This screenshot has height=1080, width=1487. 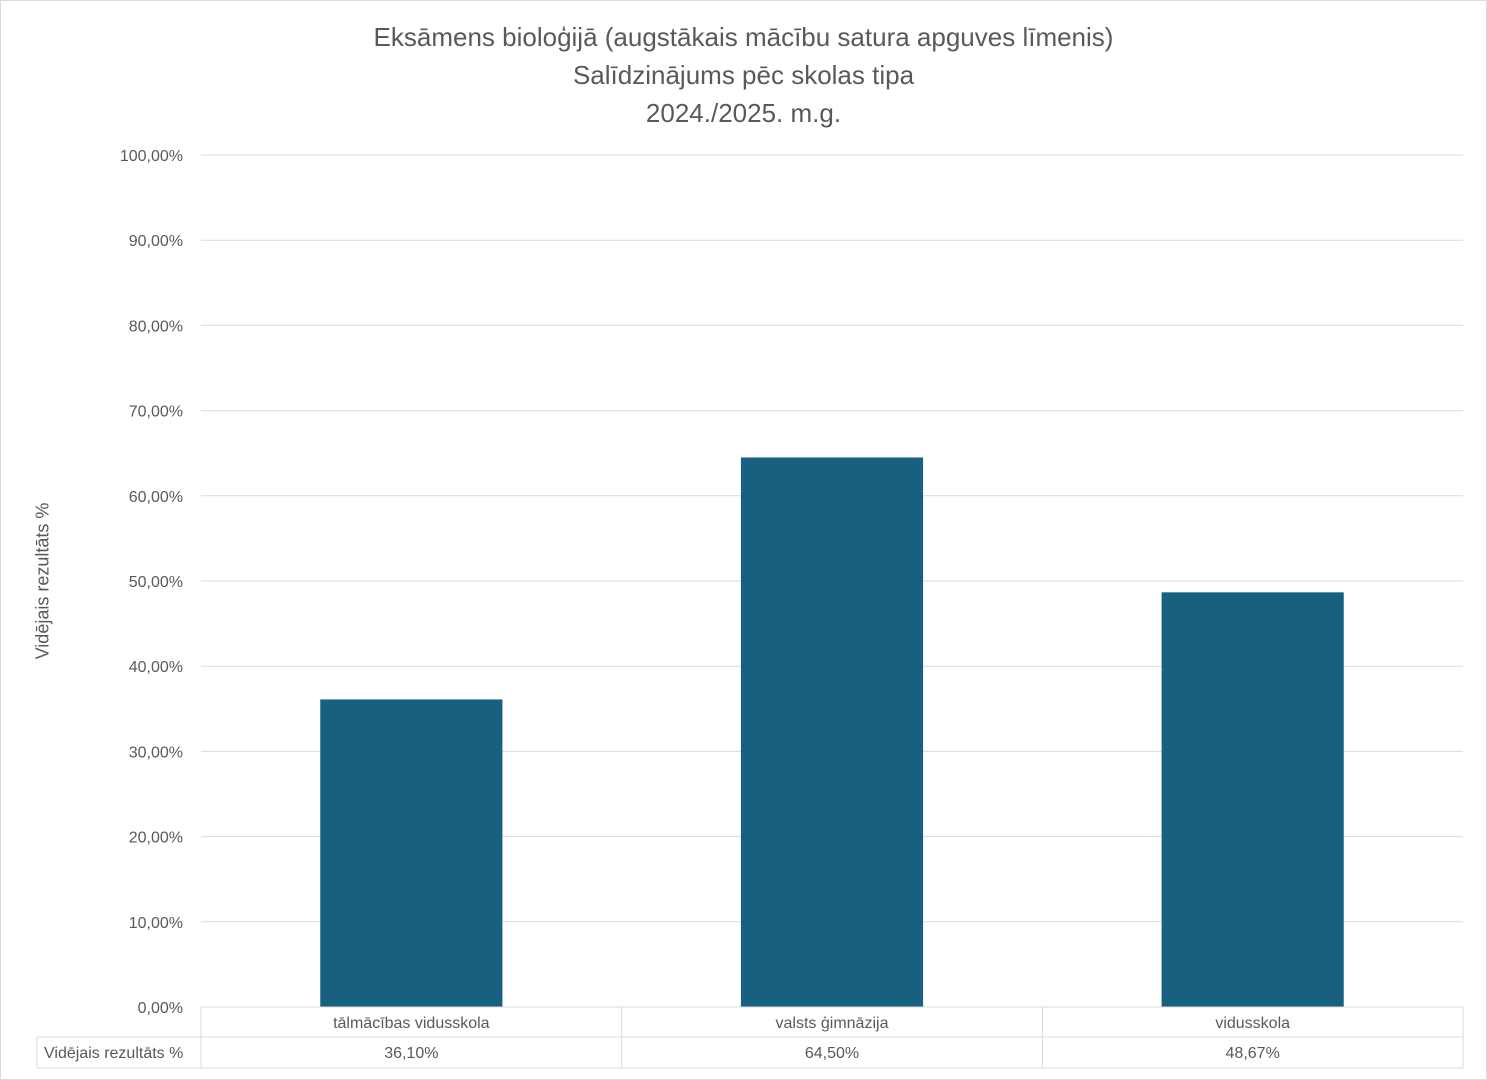 What do you see at coordinates (156, 582) in the screenshot?
I see `y-tick-label: 50,00%` at bounding box center [156, 582].